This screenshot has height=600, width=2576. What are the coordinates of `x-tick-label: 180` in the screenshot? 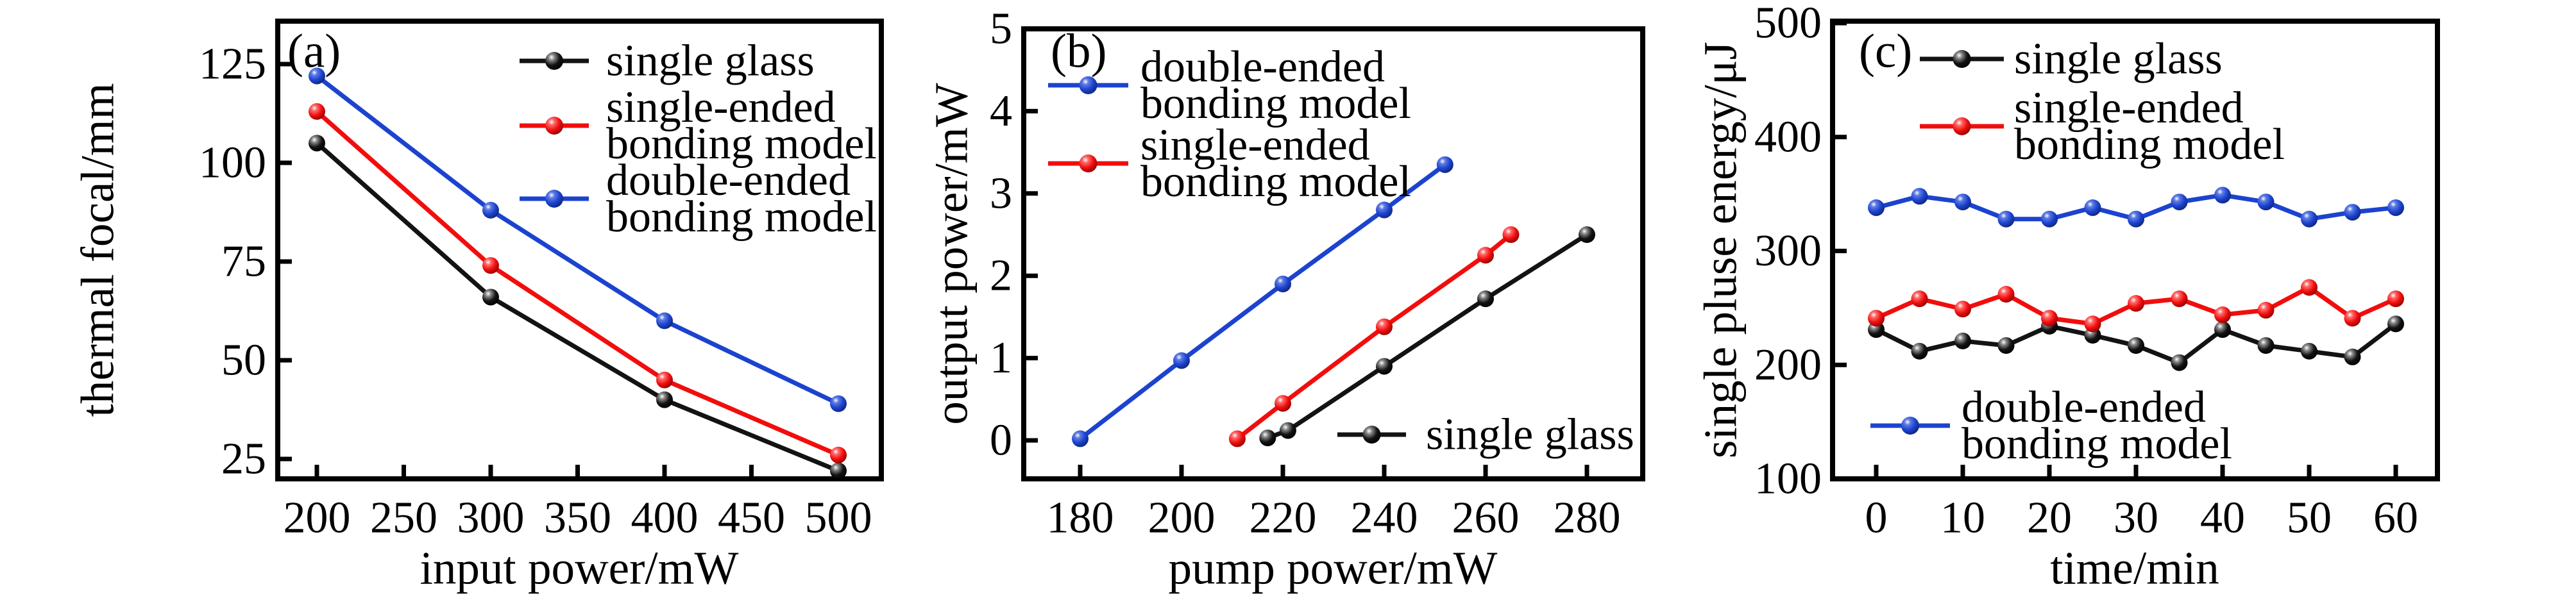 It's located at (1080, 518).